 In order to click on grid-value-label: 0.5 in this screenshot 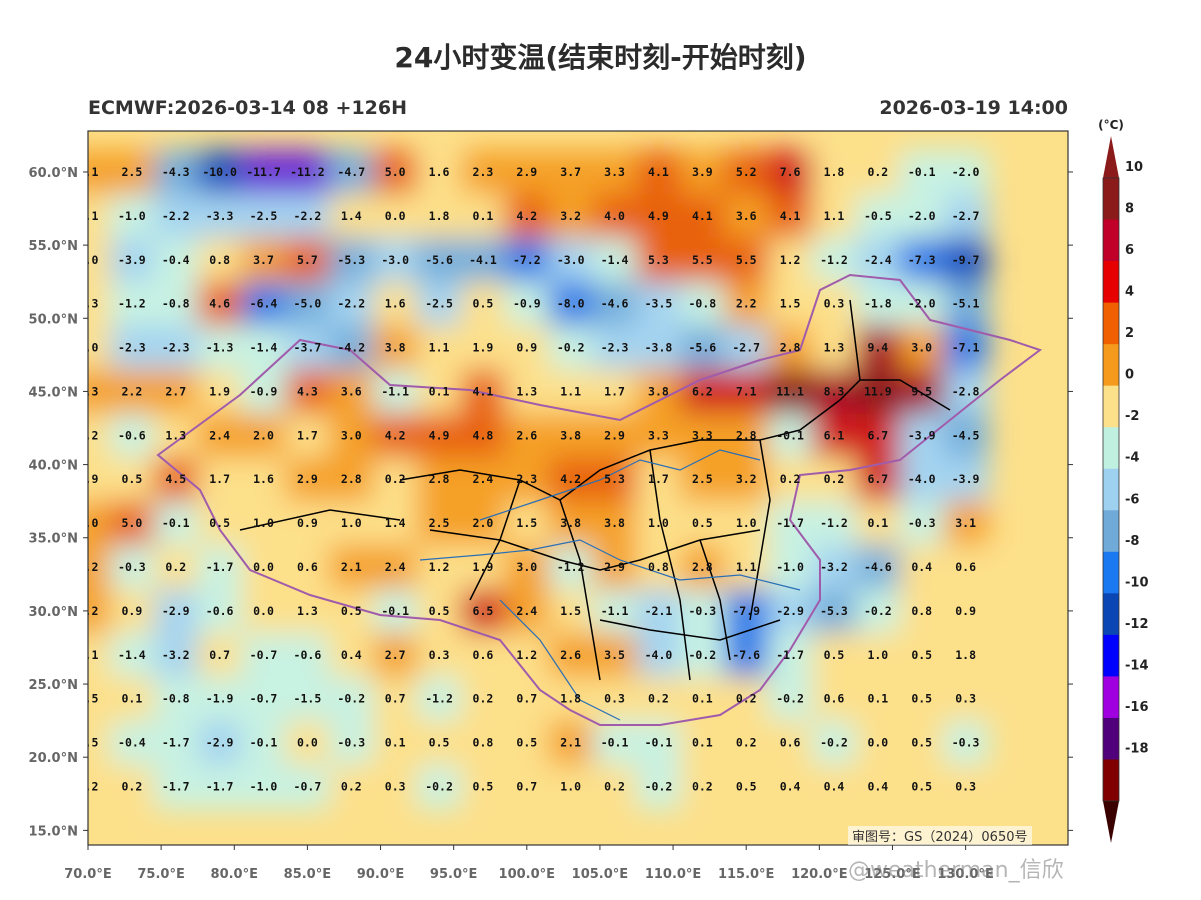, I will do `click(746, 786)`.